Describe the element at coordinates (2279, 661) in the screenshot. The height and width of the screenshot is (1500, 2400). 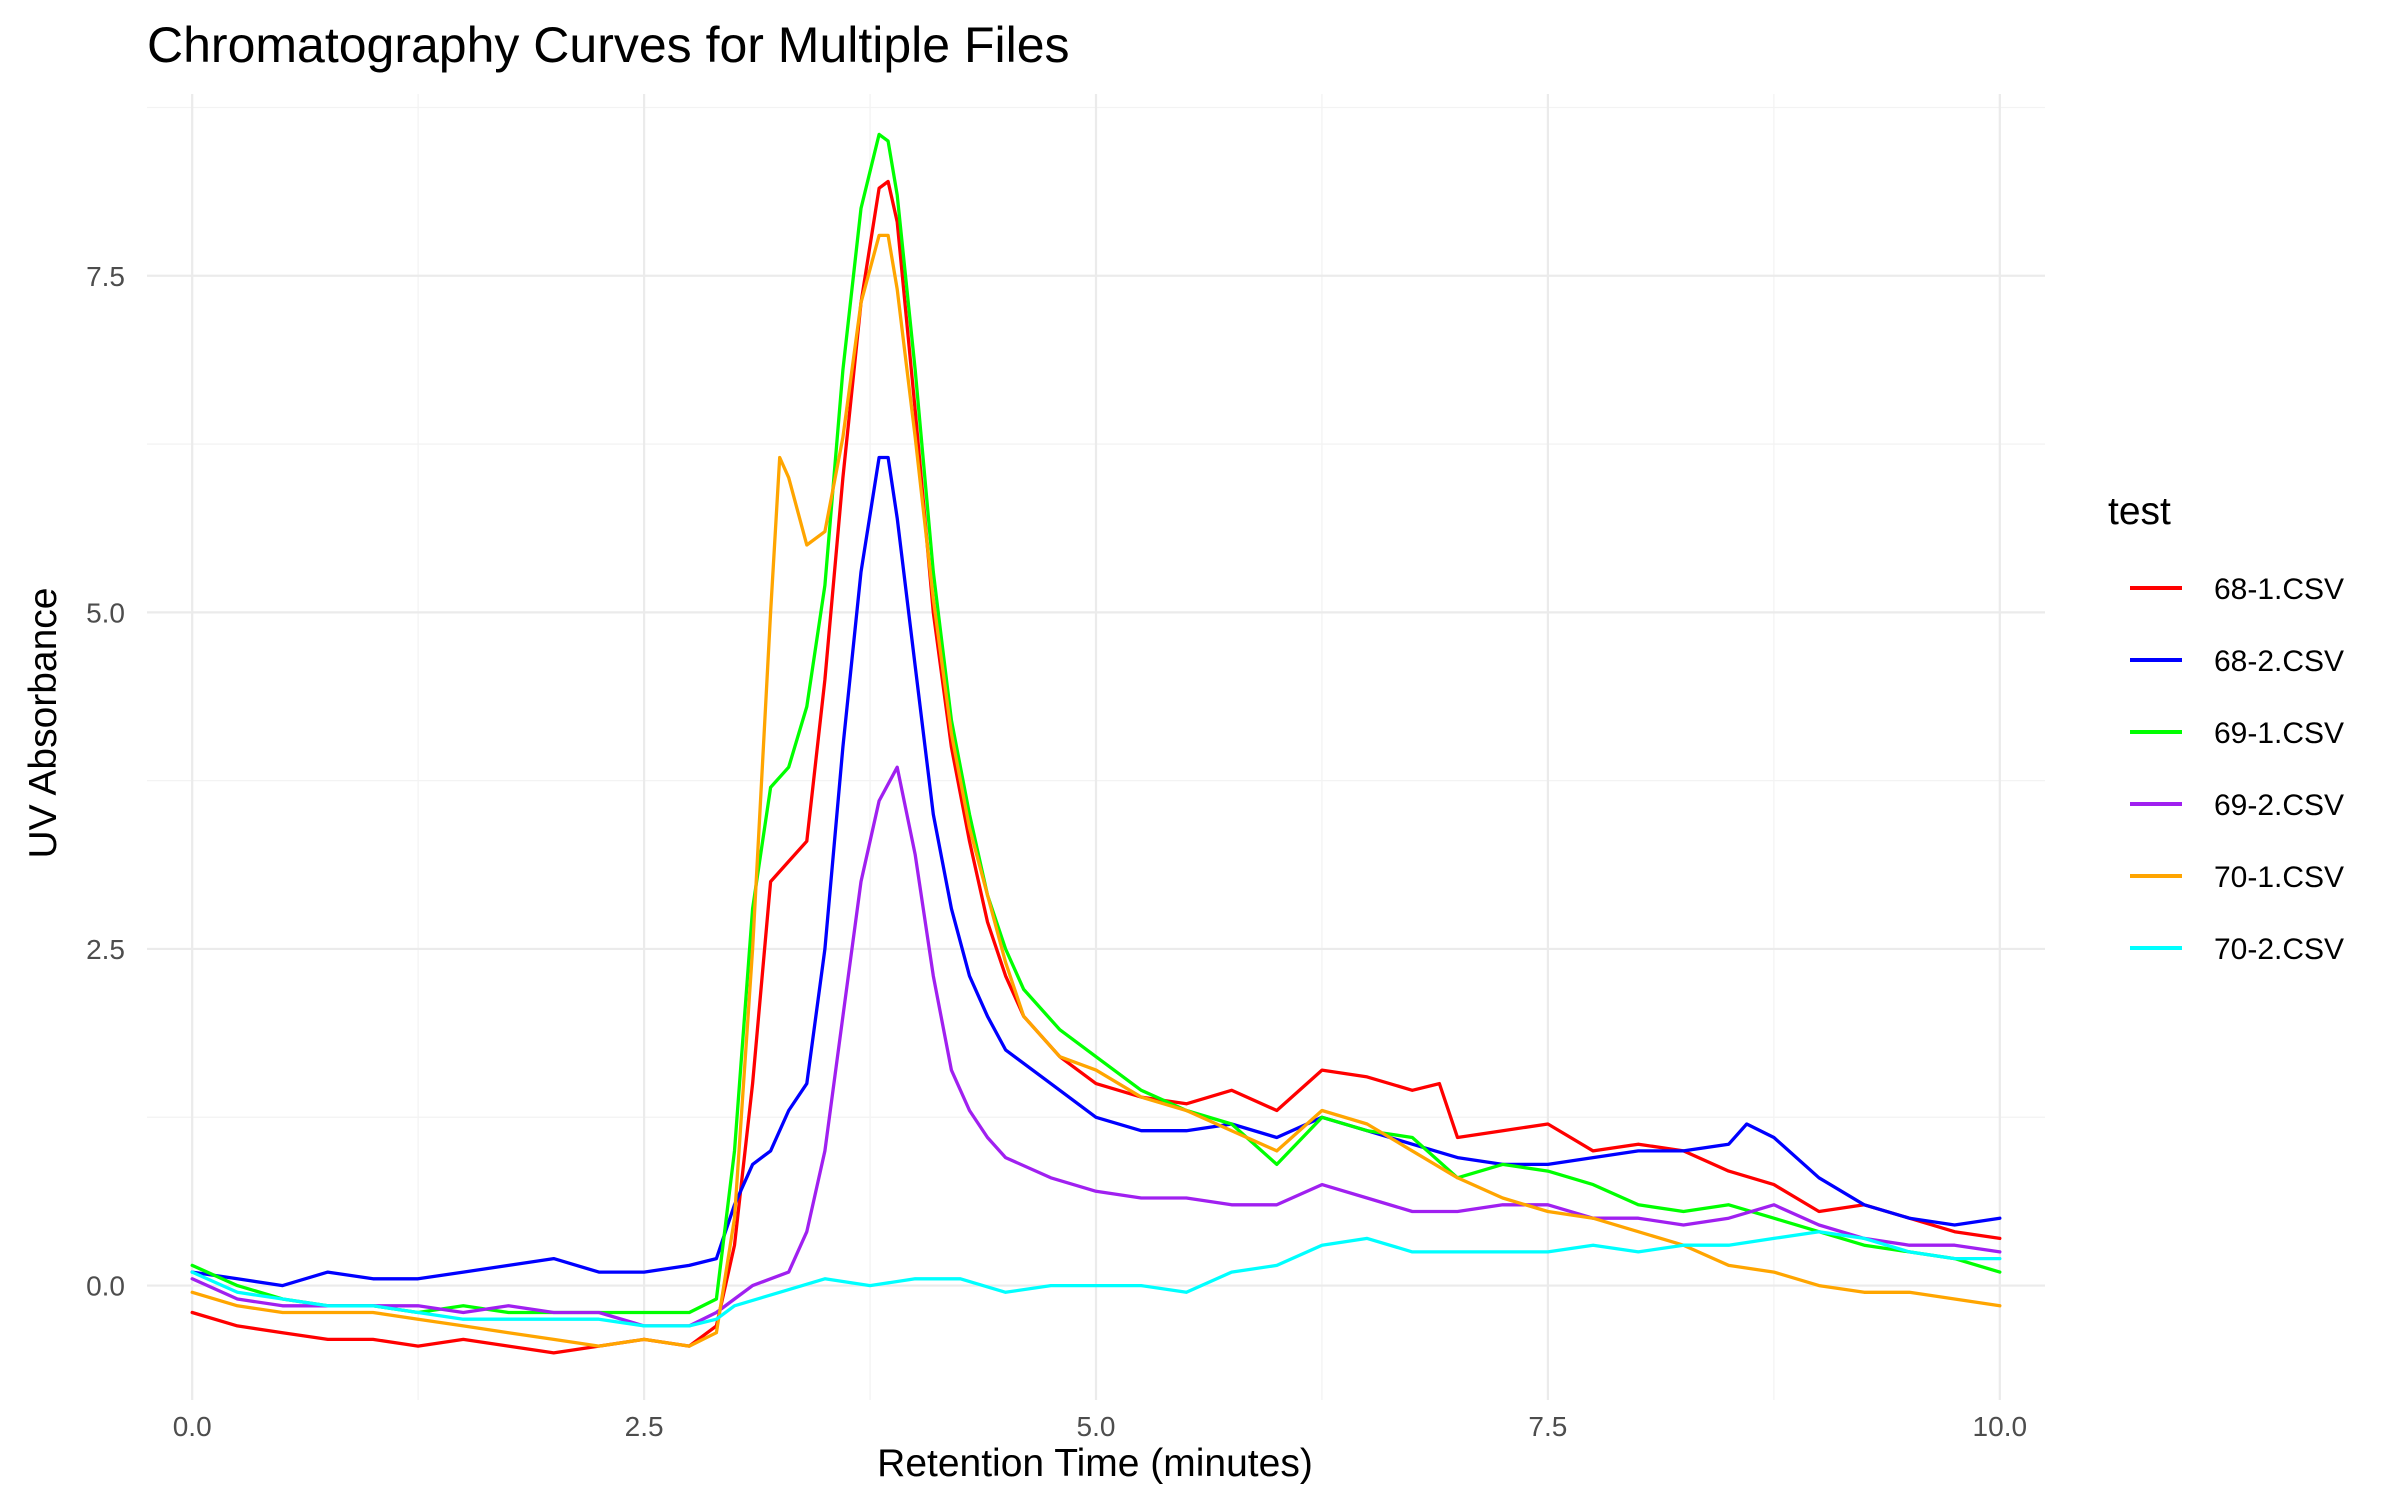
I see `legend-label-2: 68-2.CSV` at that location.